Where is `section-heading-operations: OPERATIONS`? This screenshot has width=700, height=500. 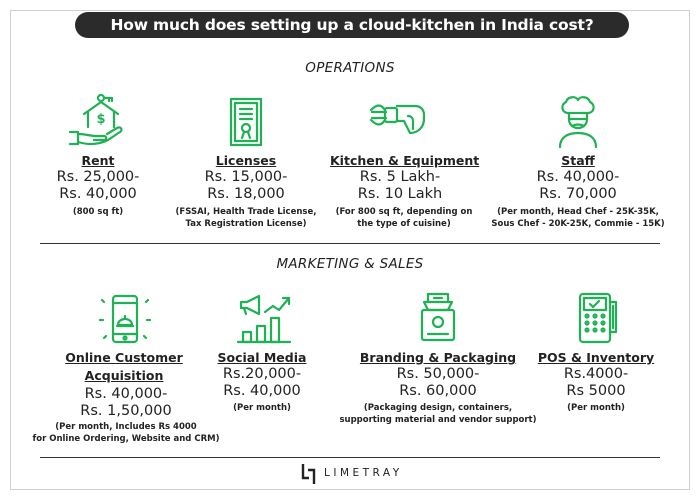 section-heading-operations: OPERATIONS is located at coordinates (350, 68).